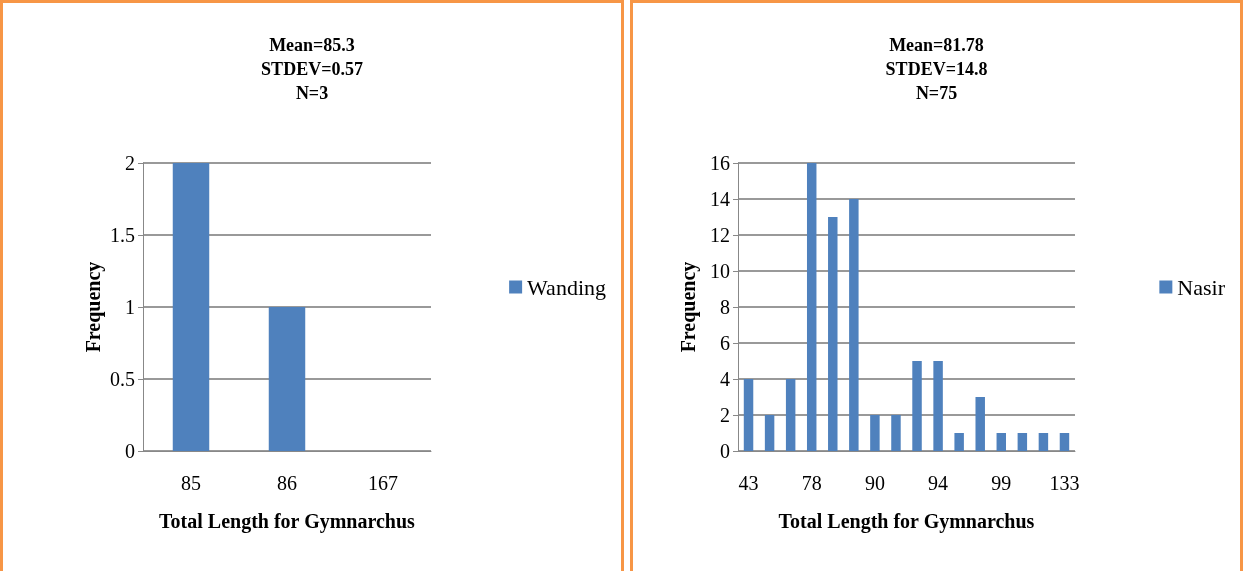 This screenshot has height=577, width=1243. I want to click on x-tick-label: 43, so click(748, 483).